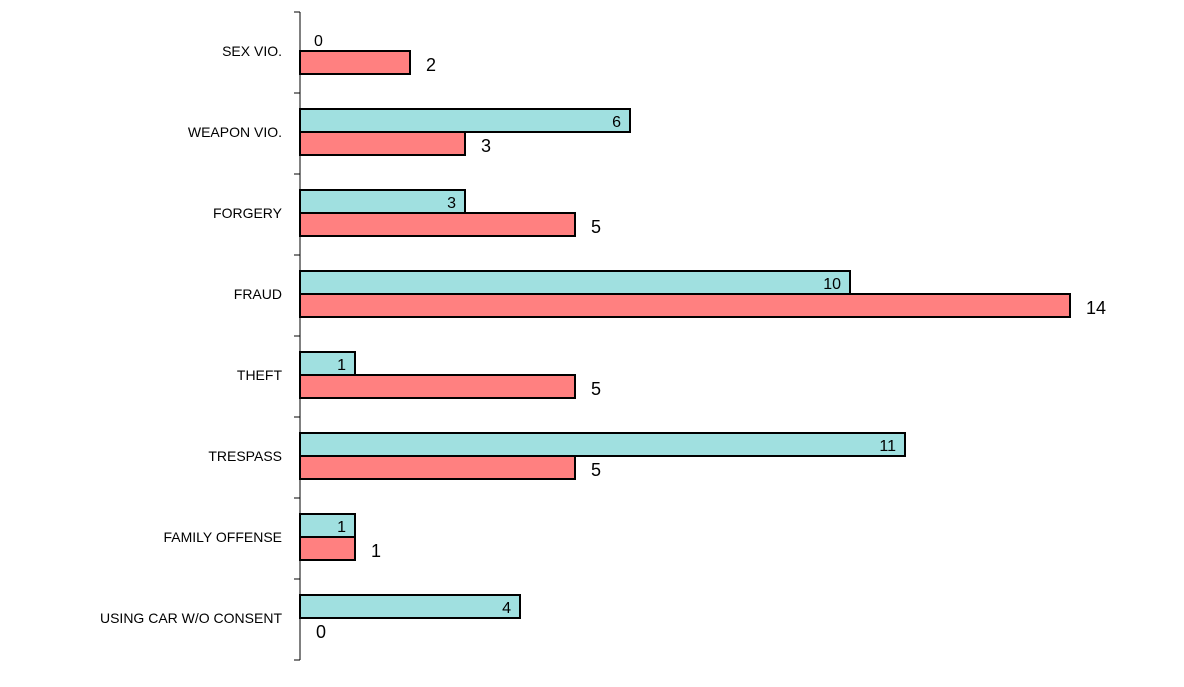 This screenshot has height=687, width=1184. What do you see at coordinates (376, 551) in the screenshot?
I see `data-label-series-2: 1` at bounding box center [376, 551].